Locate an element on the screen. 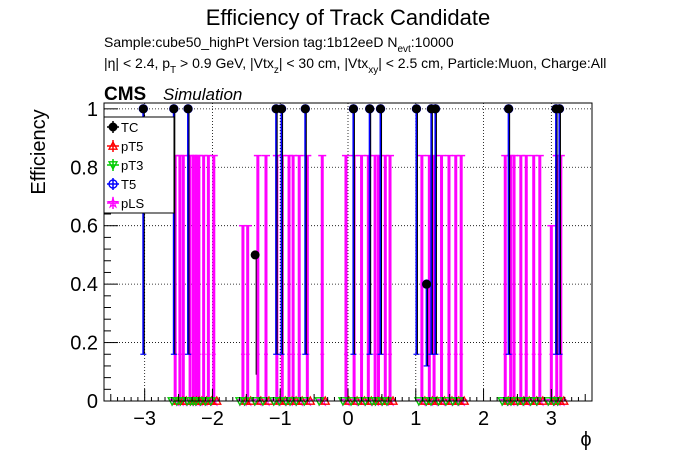 The image size is (696, 472). x-tick-label: −2 is located at coordinates (212, 419).